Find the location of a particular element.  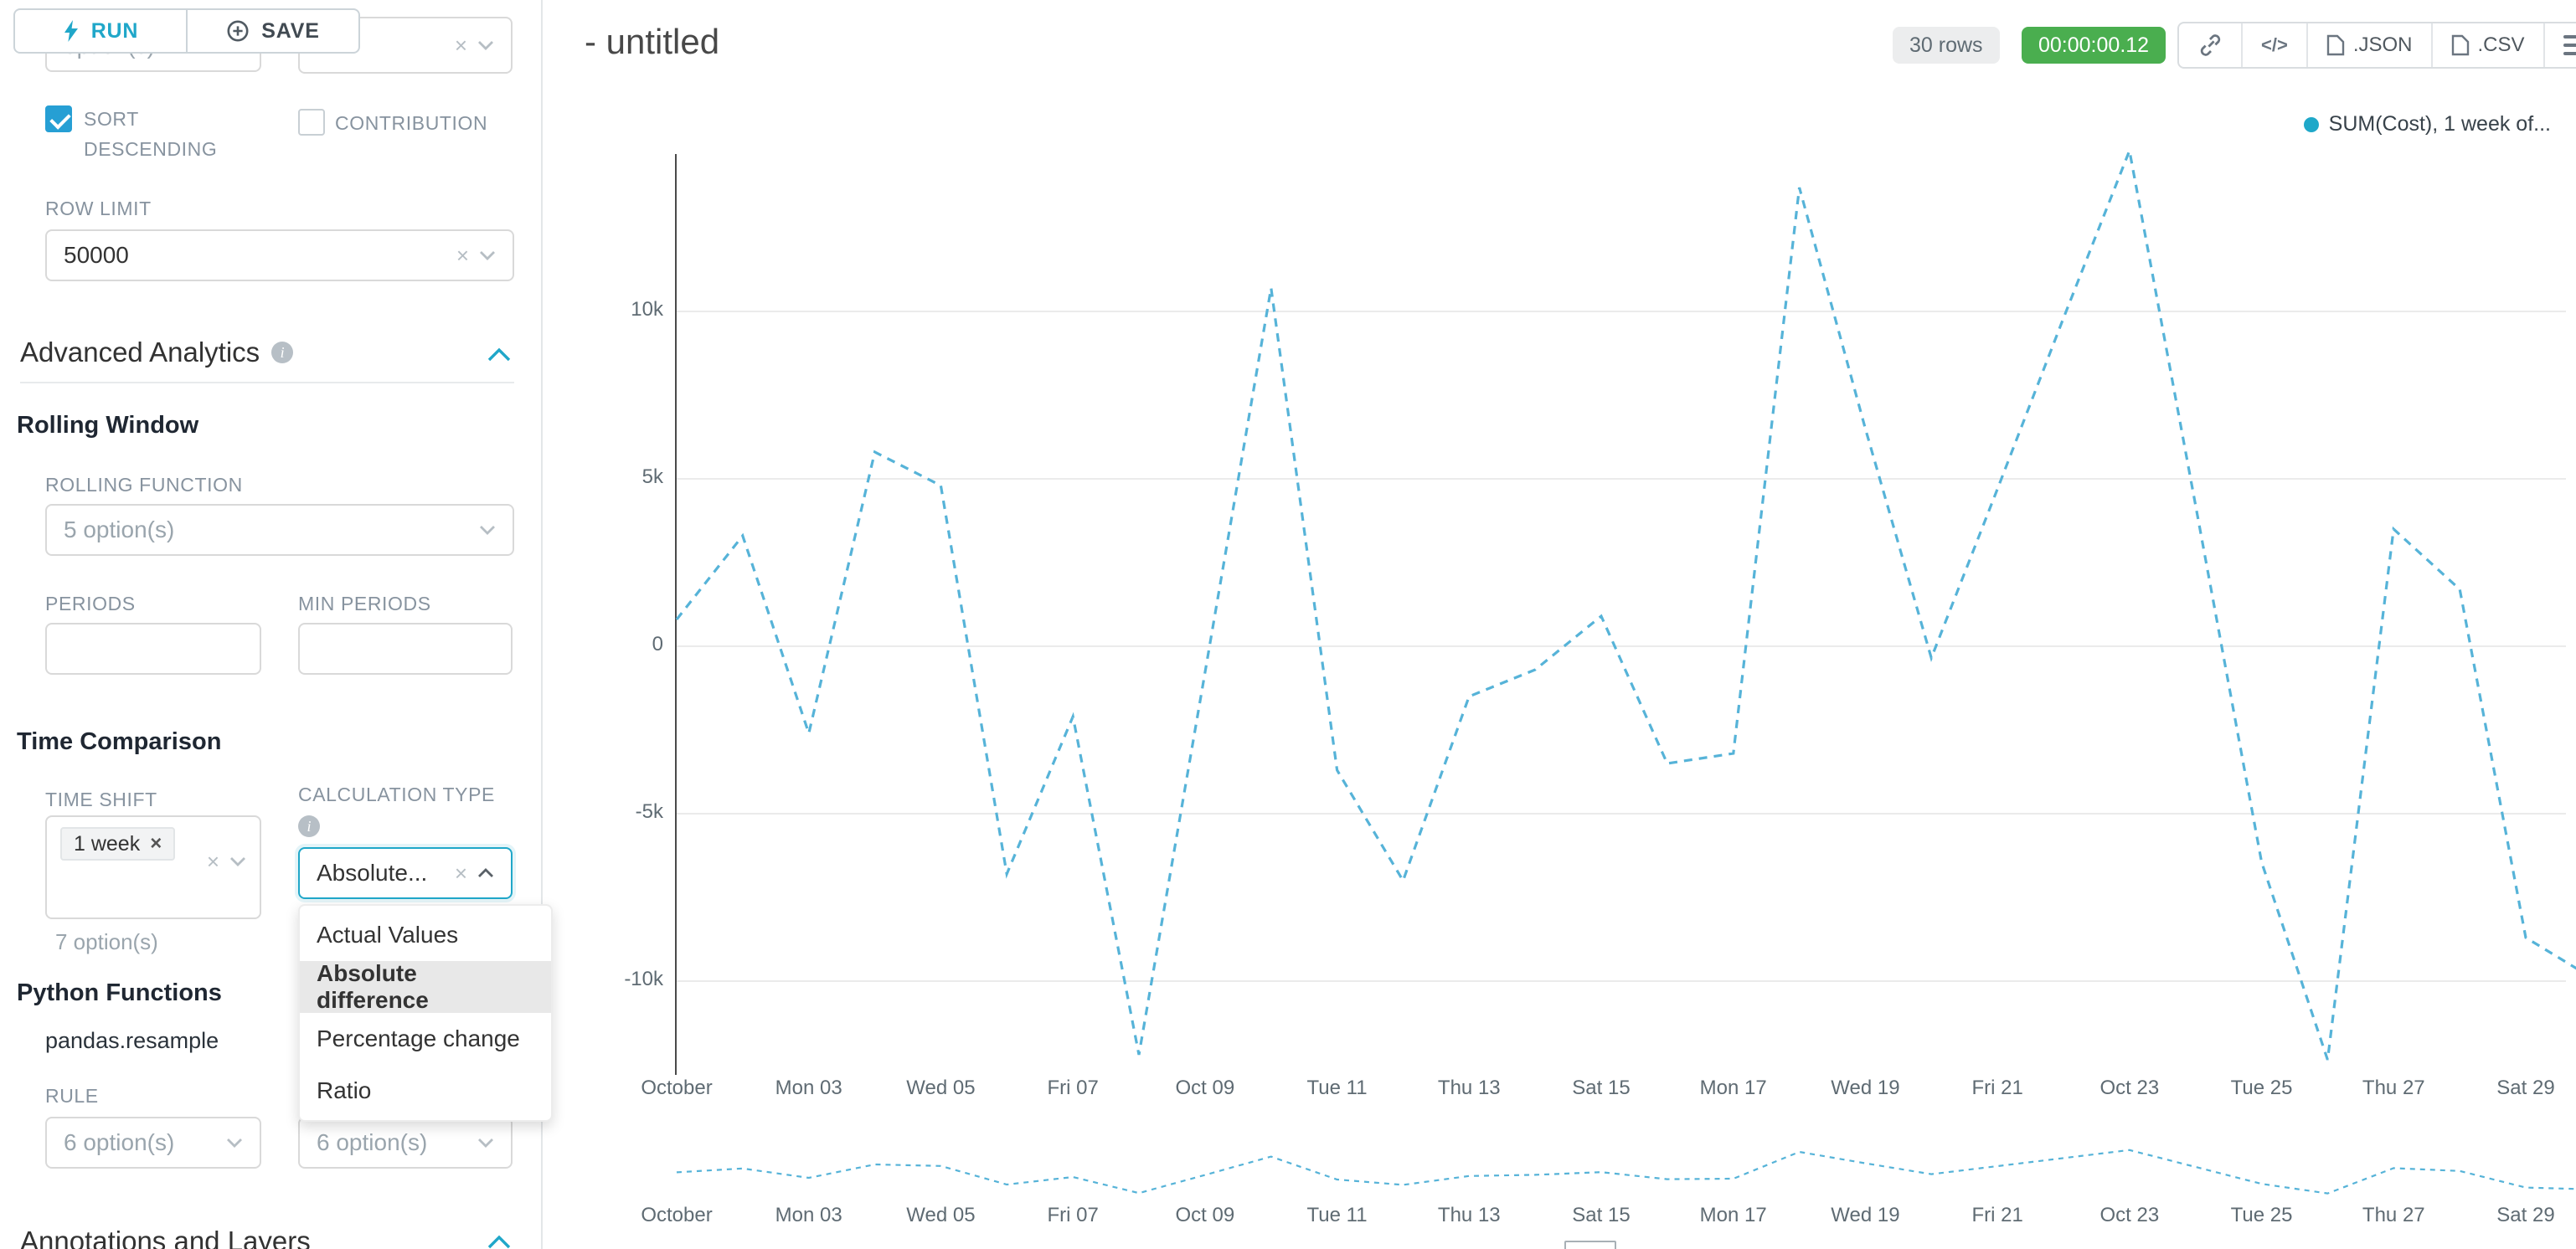

x-tick-label: Thu 13 is located at coordinates (1469, 1088).